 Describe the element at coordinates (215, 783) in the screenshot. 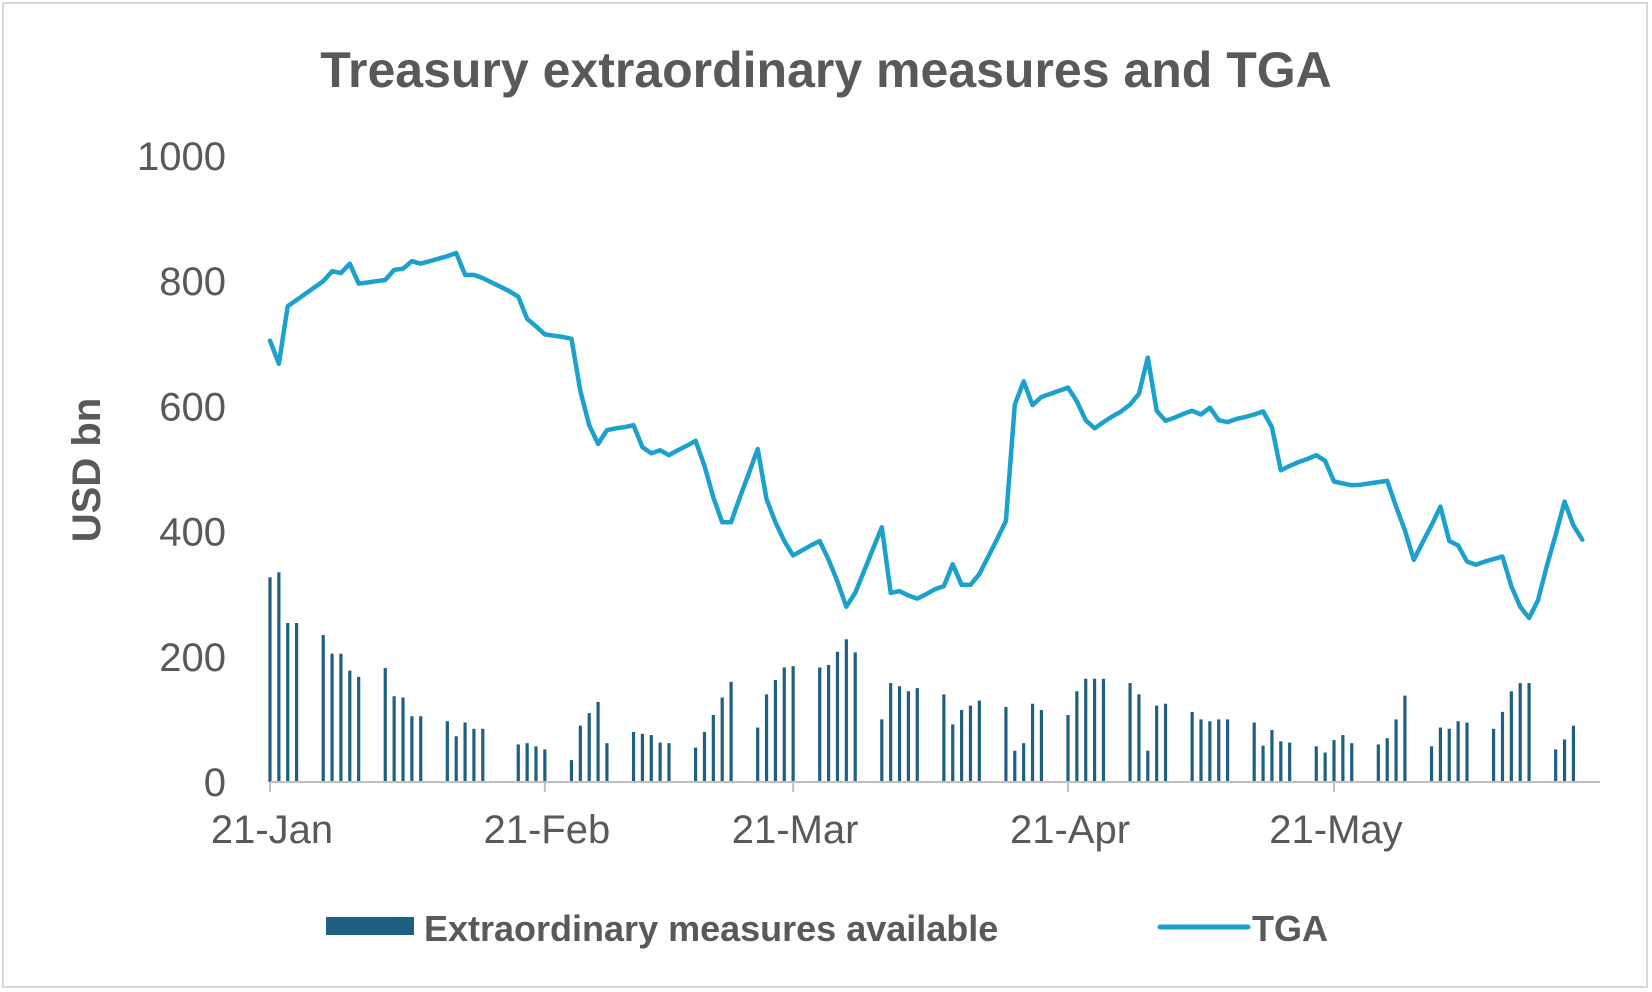

I see `y-tick-label-0: 0` at that location.